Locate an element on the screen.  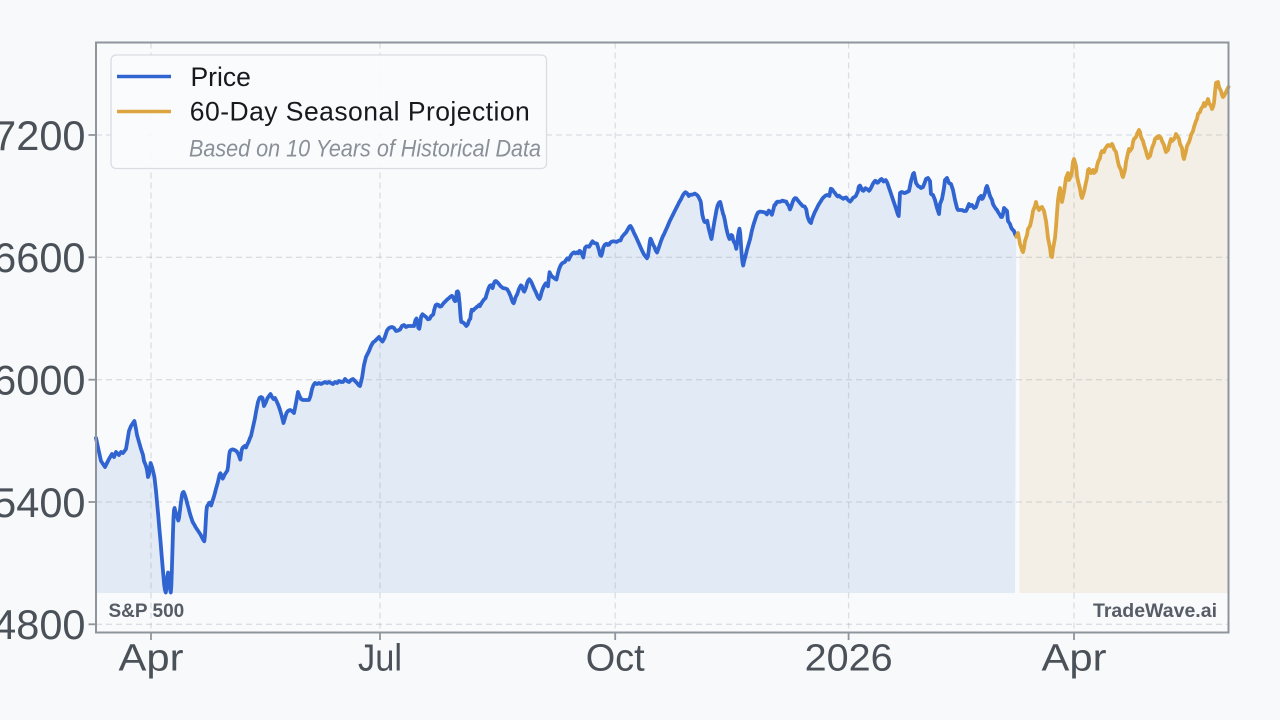
svg-text: Oct is located at coordinates (615, 659).